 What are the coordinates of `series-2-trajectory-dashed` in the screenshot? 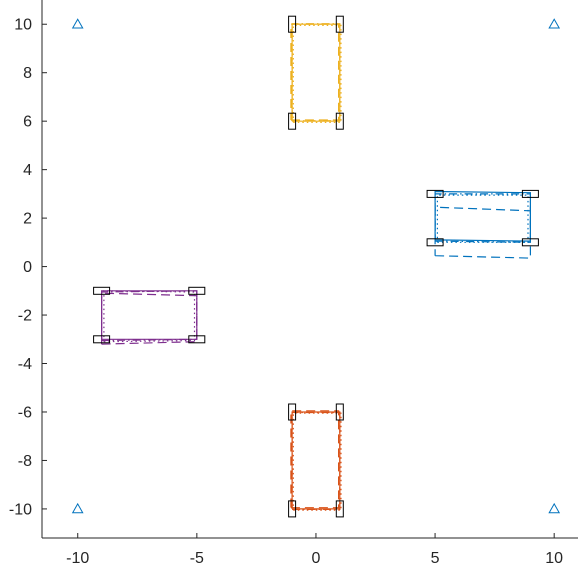 It's located at (315, 72).